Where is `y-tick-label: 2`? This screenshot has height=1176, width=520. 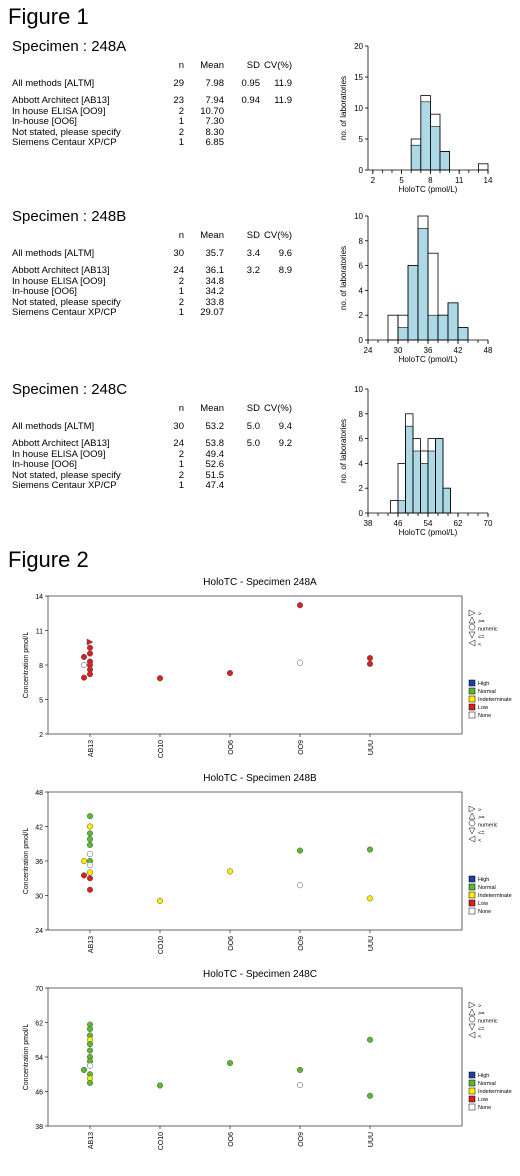 y-tick-label: 2 is located at coordinates (41, 735).